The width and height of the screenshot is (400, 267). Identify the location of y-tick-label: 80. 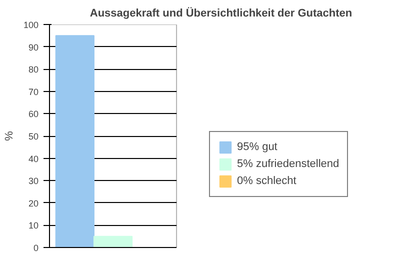
(33, 69).